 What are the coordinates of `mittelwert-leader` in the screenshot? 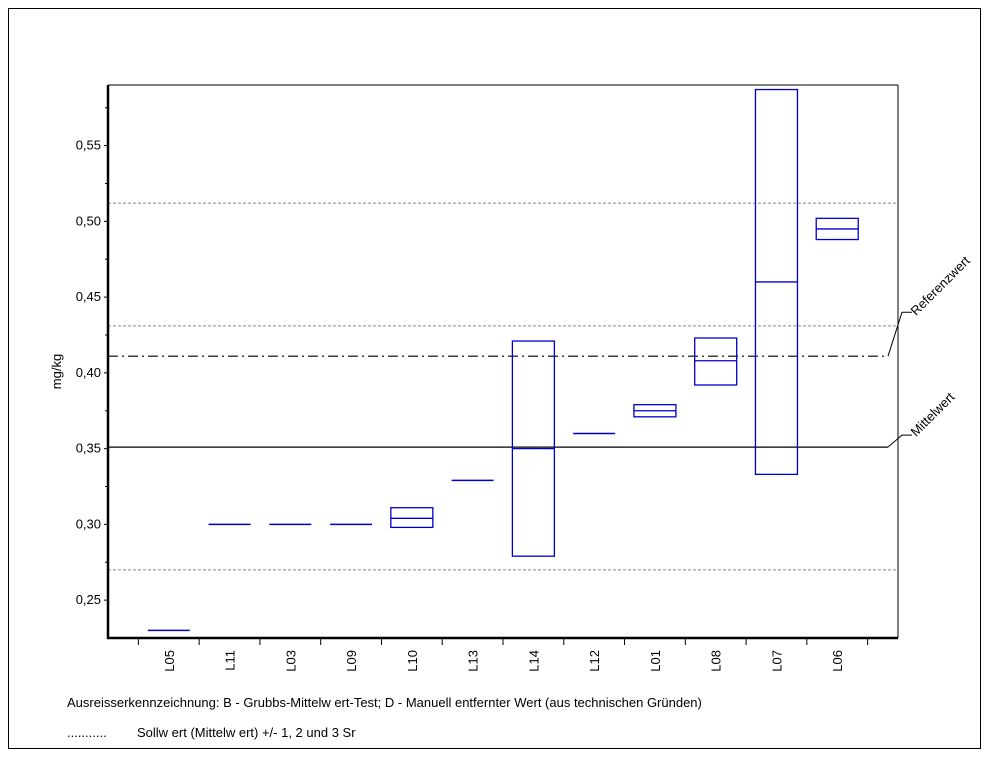 It's located at (899, 441).